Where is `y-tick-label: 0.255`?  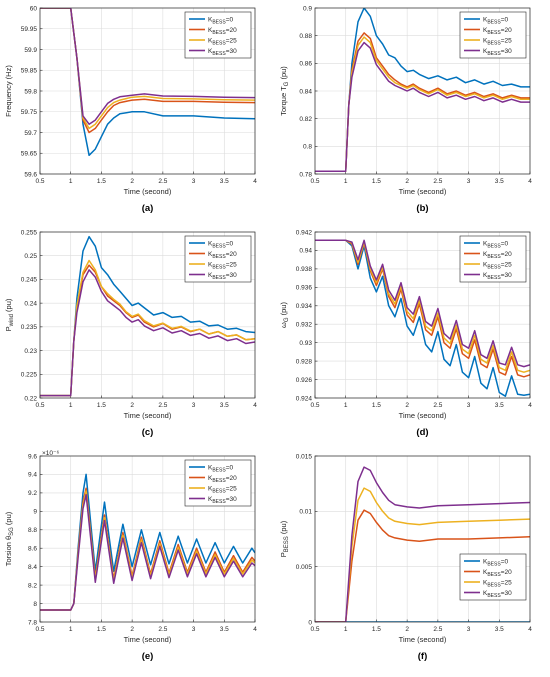 y-tick-label: 0.255 is located at coordinates (29, 232).